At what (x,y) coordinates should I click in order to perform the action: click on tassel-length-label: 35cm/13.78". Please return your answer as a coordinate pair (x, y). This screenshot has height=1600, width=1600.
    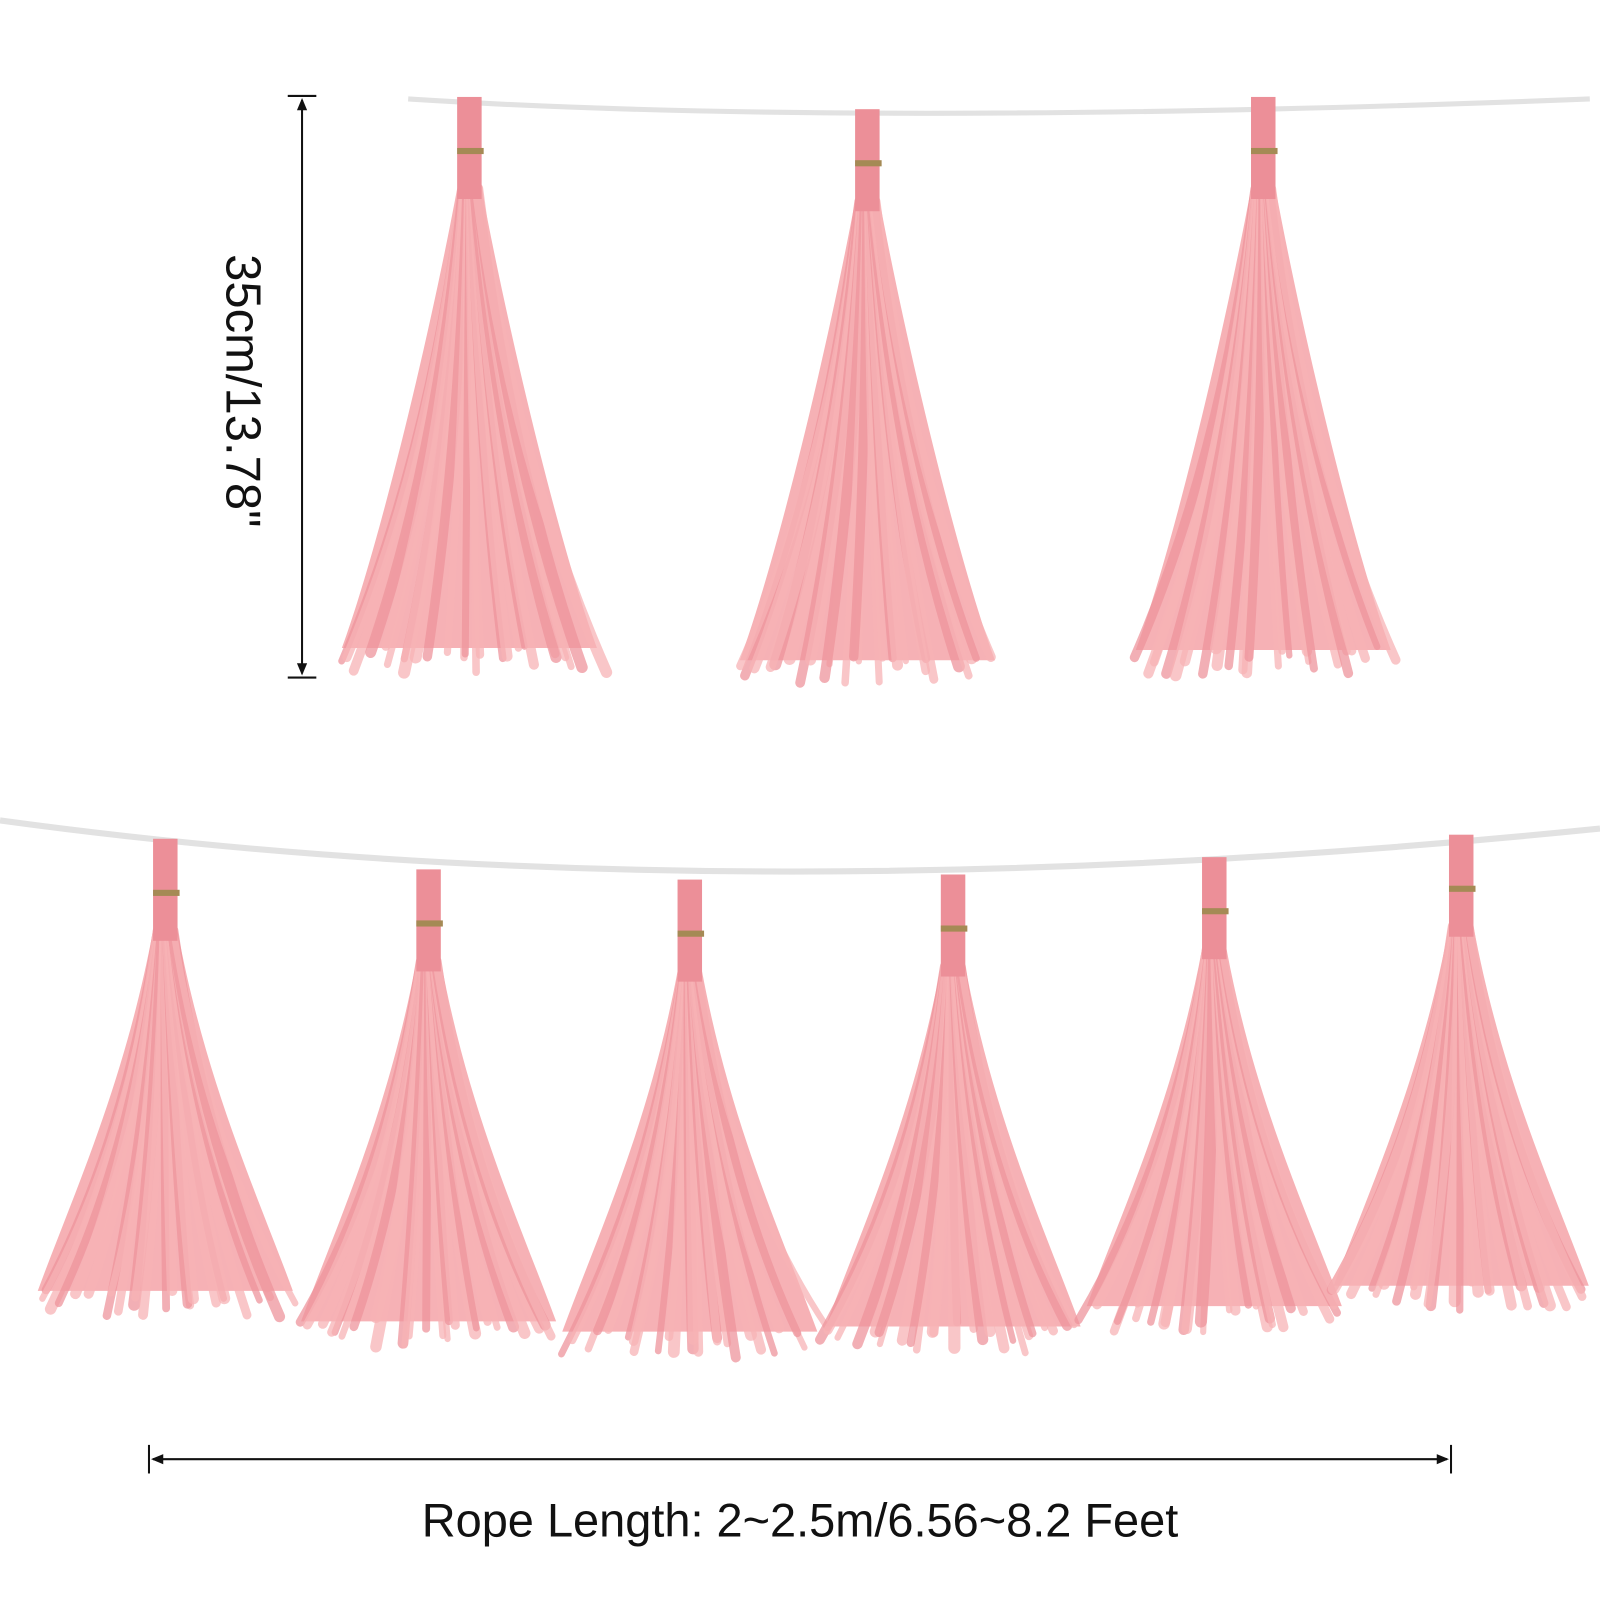
    Looking at the image, I should click on (243, 390).